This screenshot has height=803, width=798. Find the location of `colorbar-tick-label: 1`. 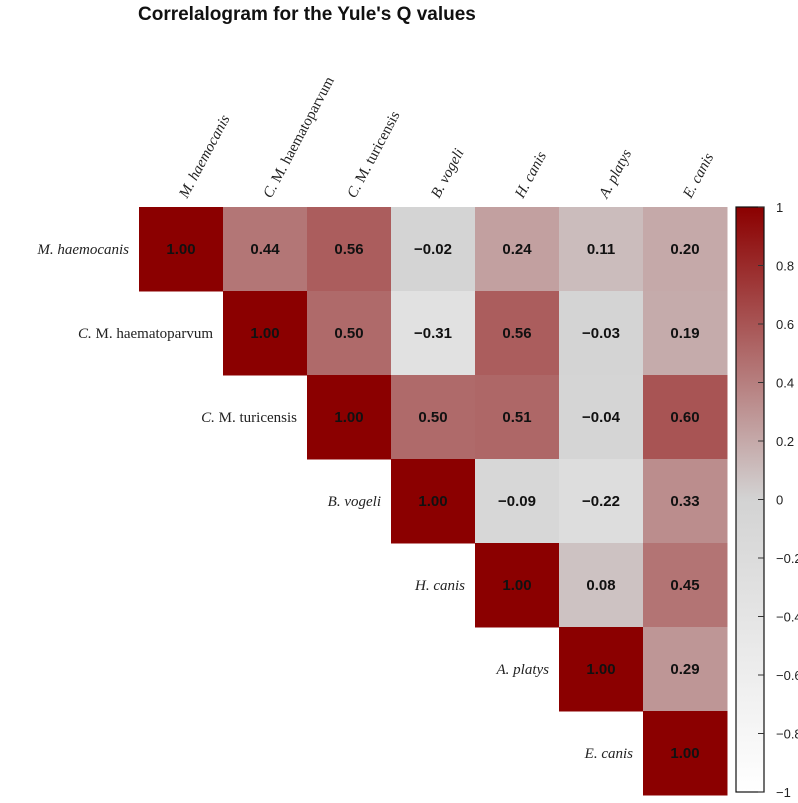

colorbar-tick-label: 1 is located at coordinates (779, 207).